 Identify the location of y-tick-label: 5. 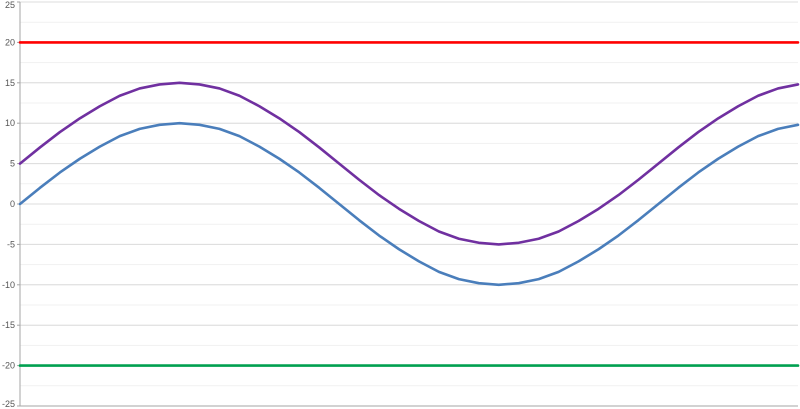
(12, 164).